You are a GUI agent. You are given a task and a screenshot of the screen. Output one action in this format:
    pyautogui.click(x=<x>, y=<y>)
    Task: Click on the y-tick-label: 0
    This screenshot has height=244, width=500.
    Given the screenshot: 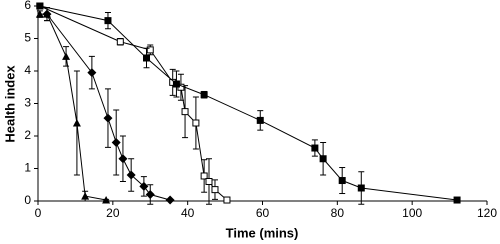 What is the action you would take?
    pyautogui.click(x=27, y=200)
    